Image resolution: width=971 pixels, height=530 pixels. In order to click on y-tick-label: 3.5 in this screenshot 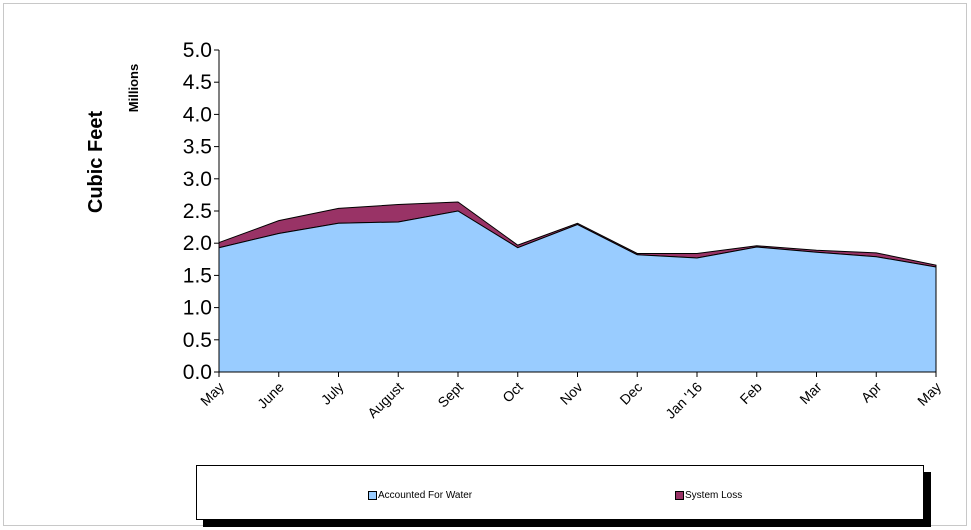, I will do `click(197, 147)`.